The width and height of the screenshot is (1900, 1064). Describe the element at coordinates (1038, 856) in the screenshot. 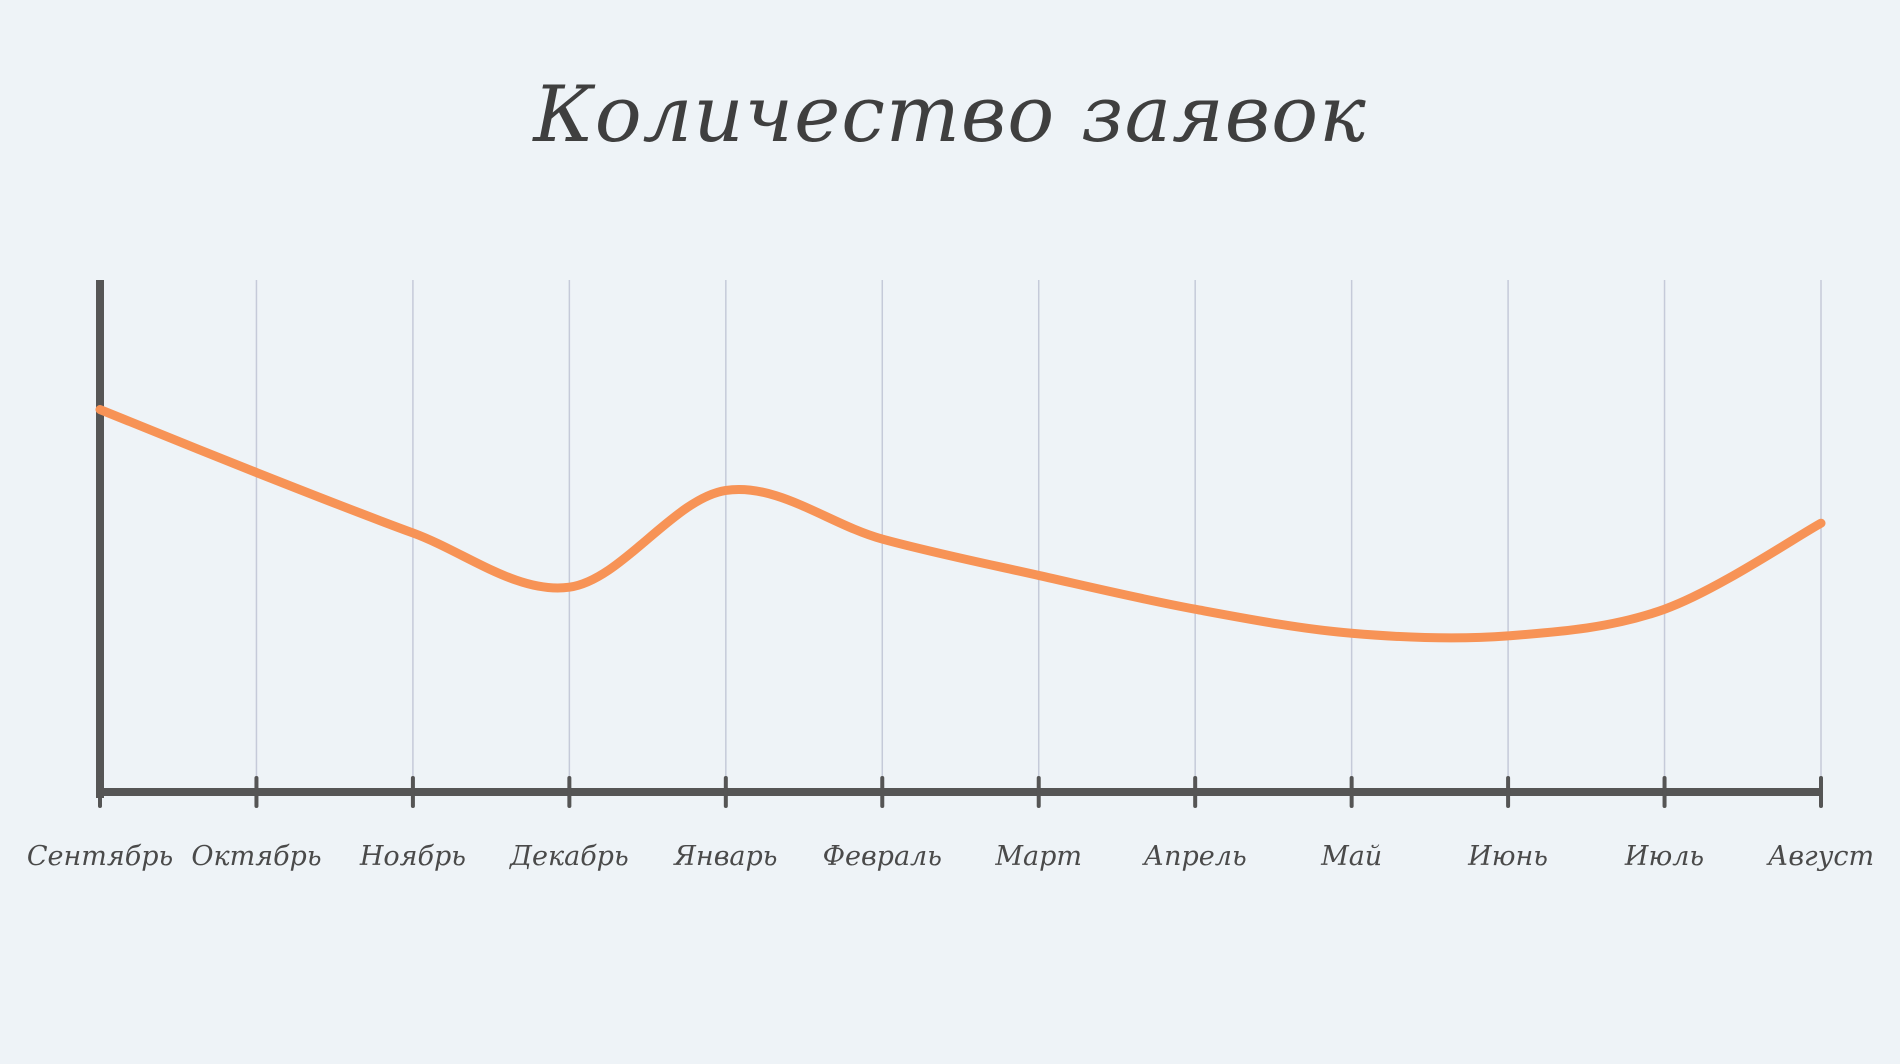

I see `x-tick-label: Март` at that location.